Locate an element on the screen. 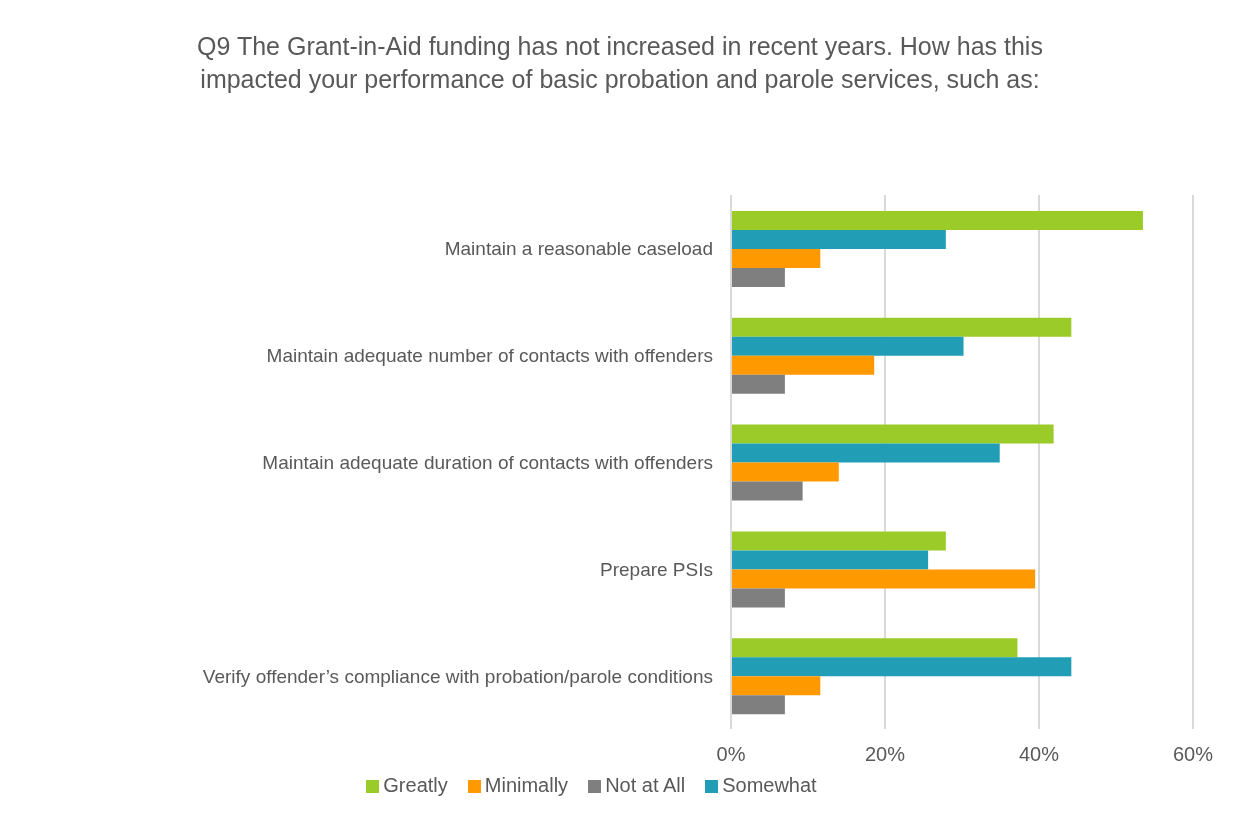 This screenshot has height=817, width=1243. y-tick-label: Maintain adequate number of contacts with offenders is located at coordinates (490, 355).